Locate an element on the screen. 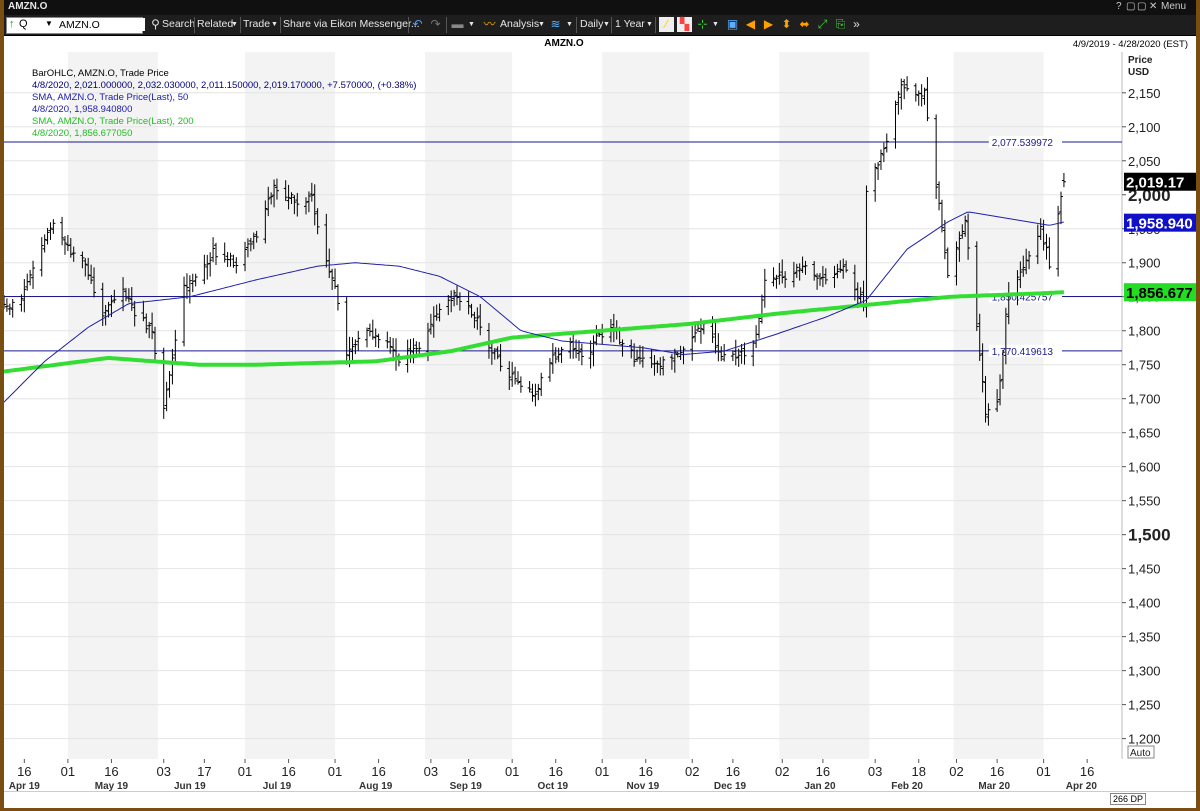 The height and width of the screenshot is (811, 1200). month-band is located at coordinates (469, 405).